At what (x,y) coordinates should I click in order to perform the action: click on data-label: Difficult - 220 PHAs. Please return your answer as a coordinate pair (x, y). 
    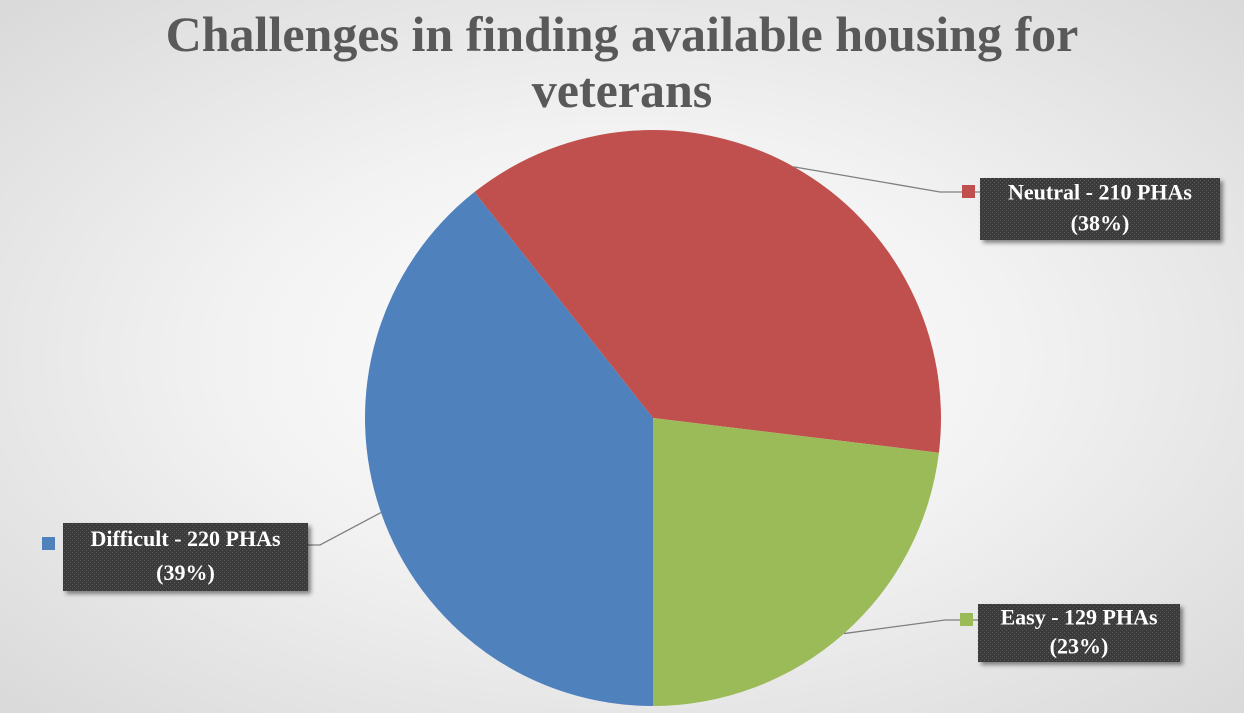
    Looking at the image, I should click on (185, 538).